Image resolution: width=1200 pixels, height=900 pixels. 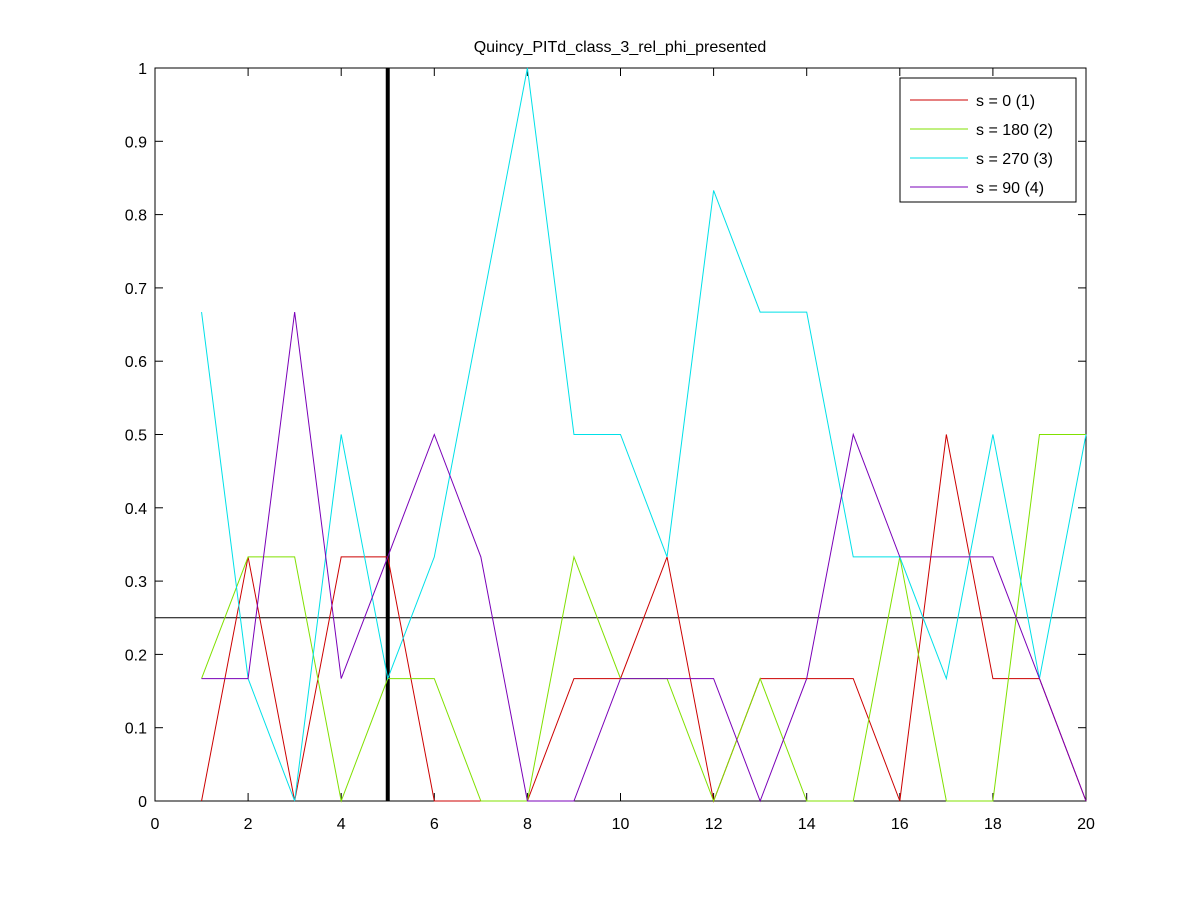 What do you see at coordinates (1014, 159) in the screenshot?
I see `legend-label-3: s = 270 (3)` at bounding box center [1014, 159].